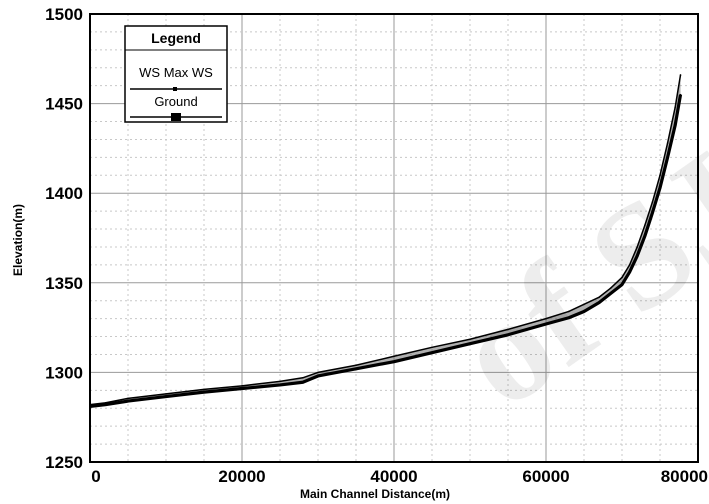 This screenshot has height=504, width=709. What do you see at coordinates (241, 476) in the screenshot?
I see `x-tick-label: 20000` at bounding box center [241, 476].